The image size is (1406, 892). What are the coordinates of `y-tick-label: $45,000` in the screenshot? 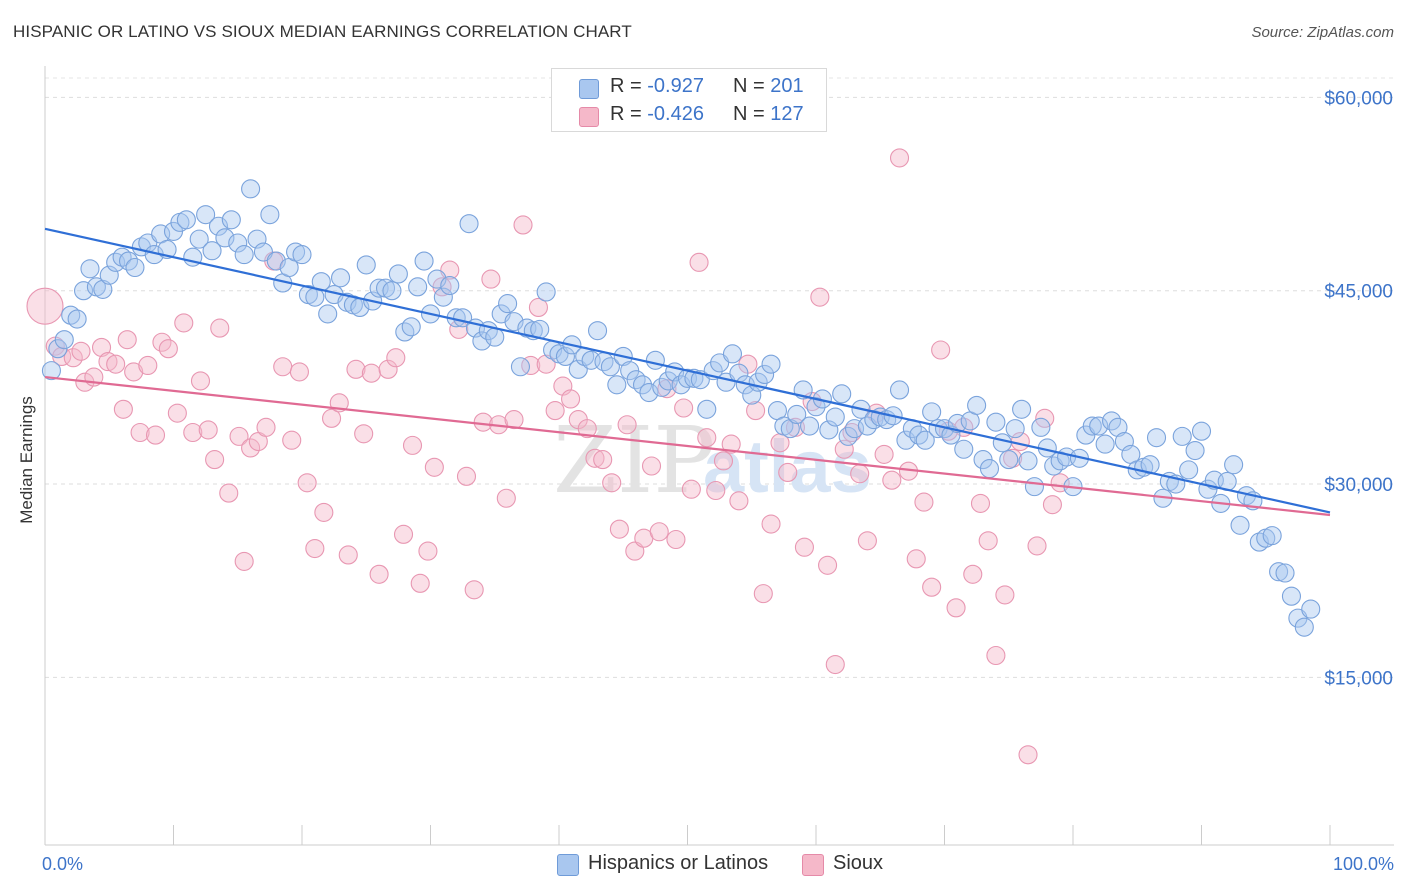 It's located at (1358, 292).